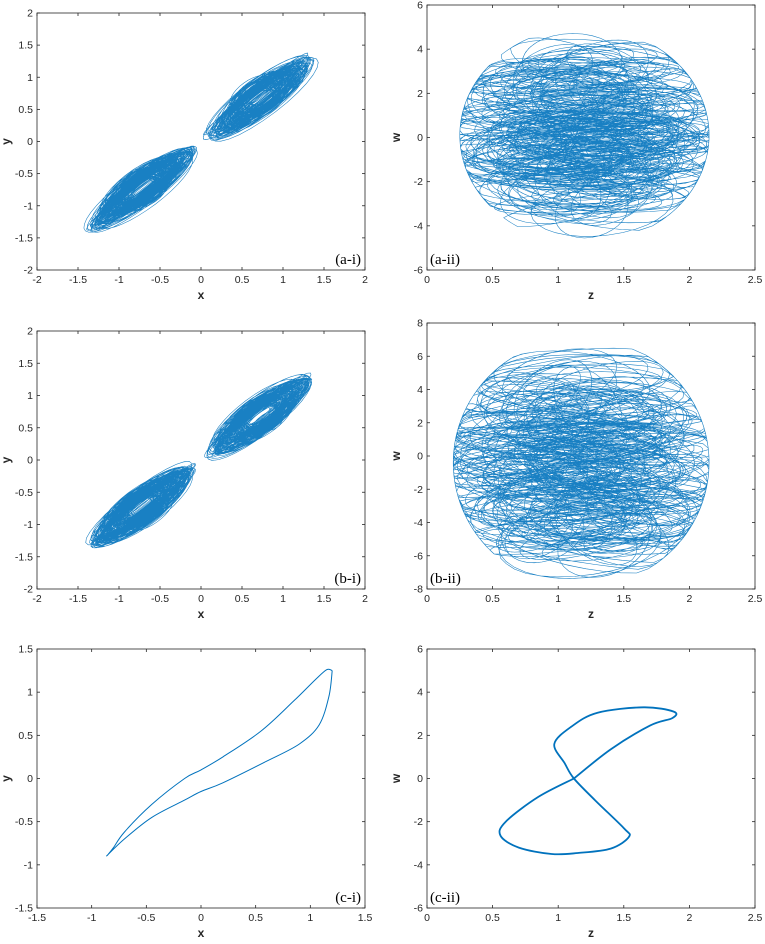 Image resolution: width=765 pixels, height=944 pixels. Describe the element at coordinates (445, 579) in the screenshot. I see `panel-label: (b-ii)` at that location.